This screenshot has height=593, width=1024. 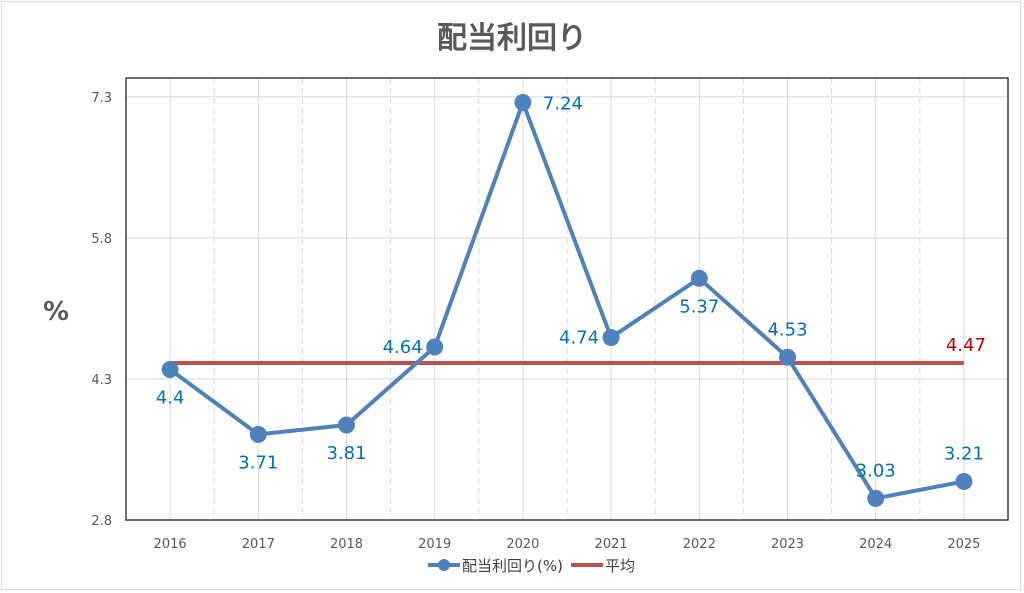 I want to click on x-tick-label: 2023, so click(x=787, y=544).